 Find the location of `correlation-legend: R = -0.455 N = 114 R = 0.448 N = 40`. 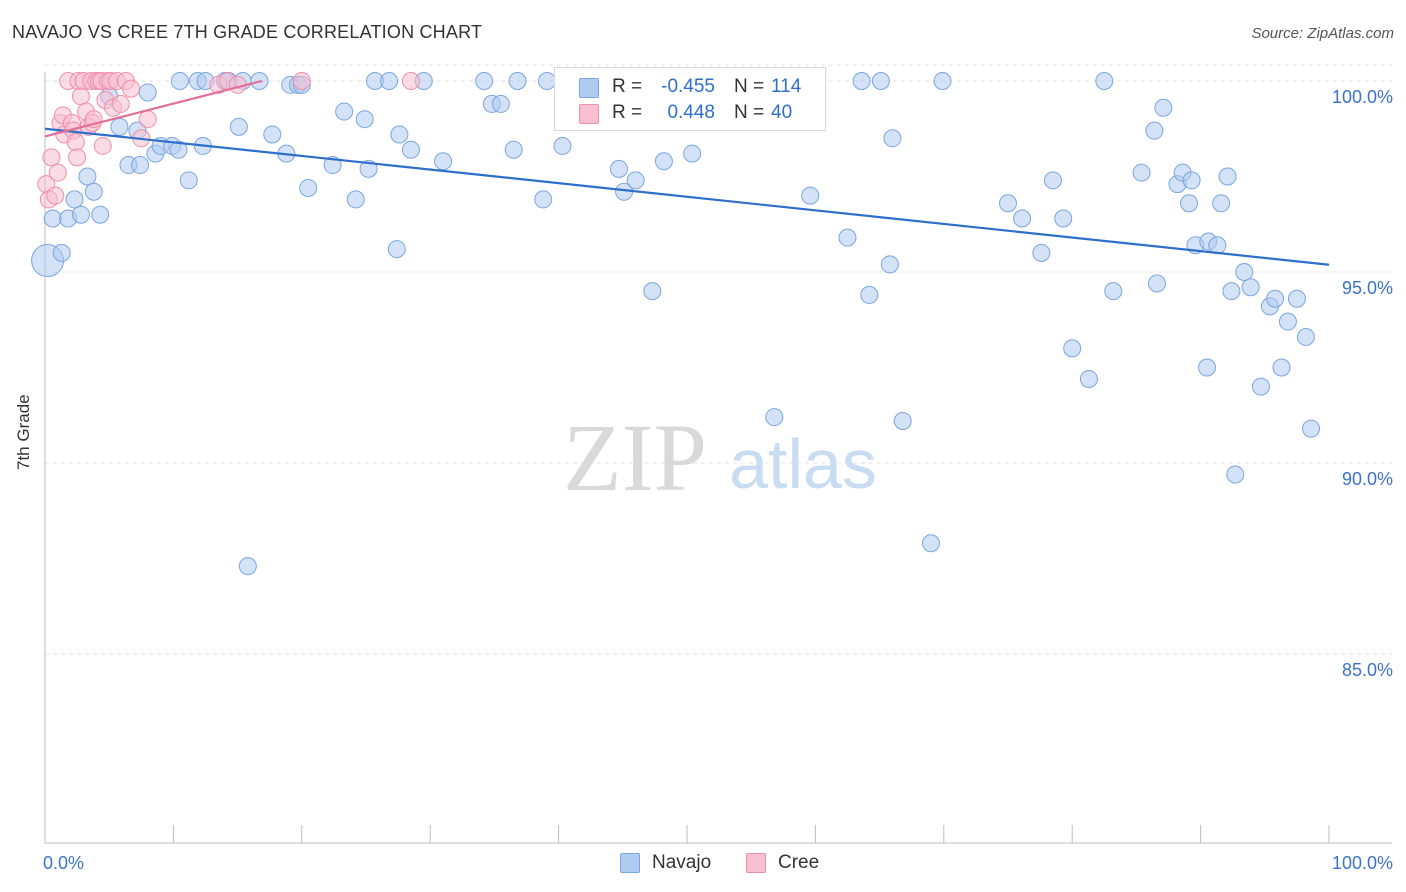

correlation-legend: R = -0.455 N = 114 R = 0.448 N = 40 is located at coordinates (690, 99).